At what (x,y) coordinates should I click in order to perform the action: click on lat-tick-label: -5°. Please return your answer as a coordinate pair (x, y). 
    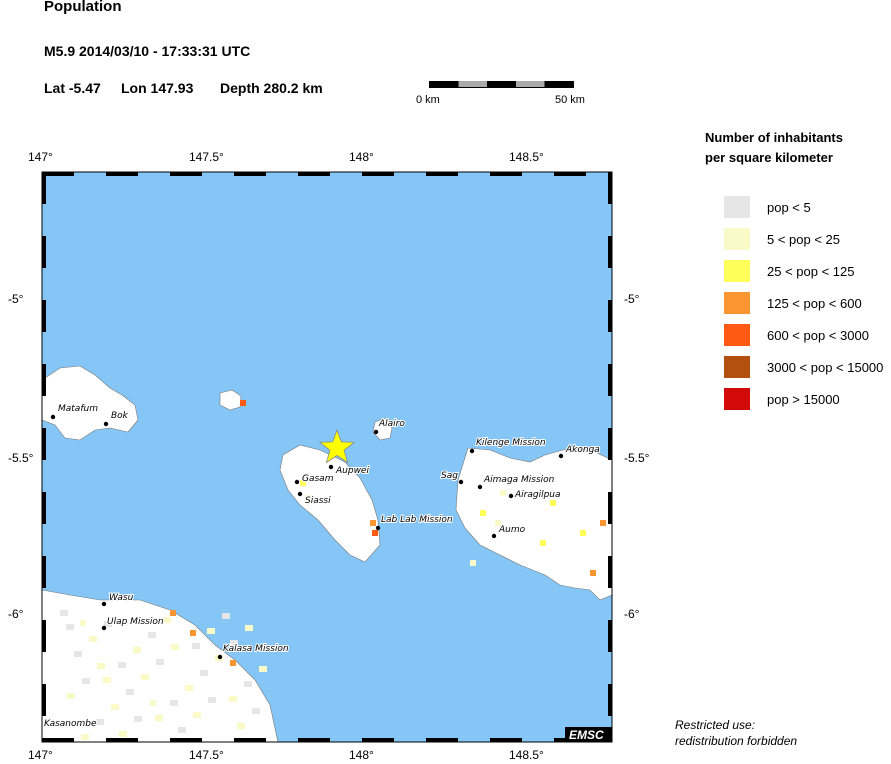
    Looking at the image, I should click on (632, 299).